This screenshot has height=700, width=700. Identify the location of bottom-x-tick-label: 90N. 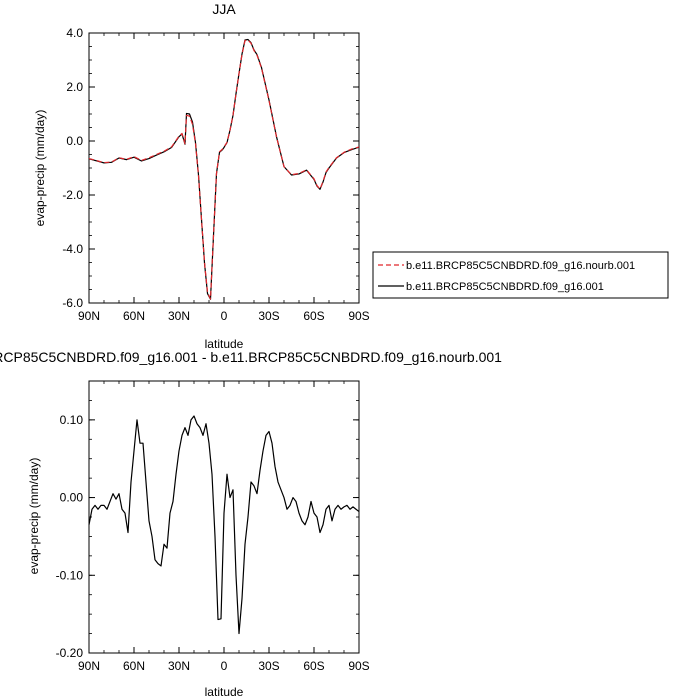
(89, 666).